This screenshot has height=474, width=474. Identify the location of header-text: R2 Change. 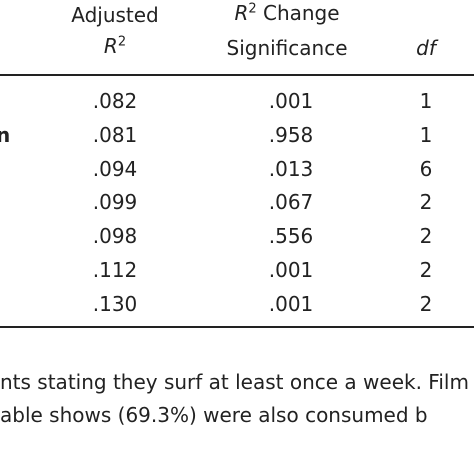
(286, 13).